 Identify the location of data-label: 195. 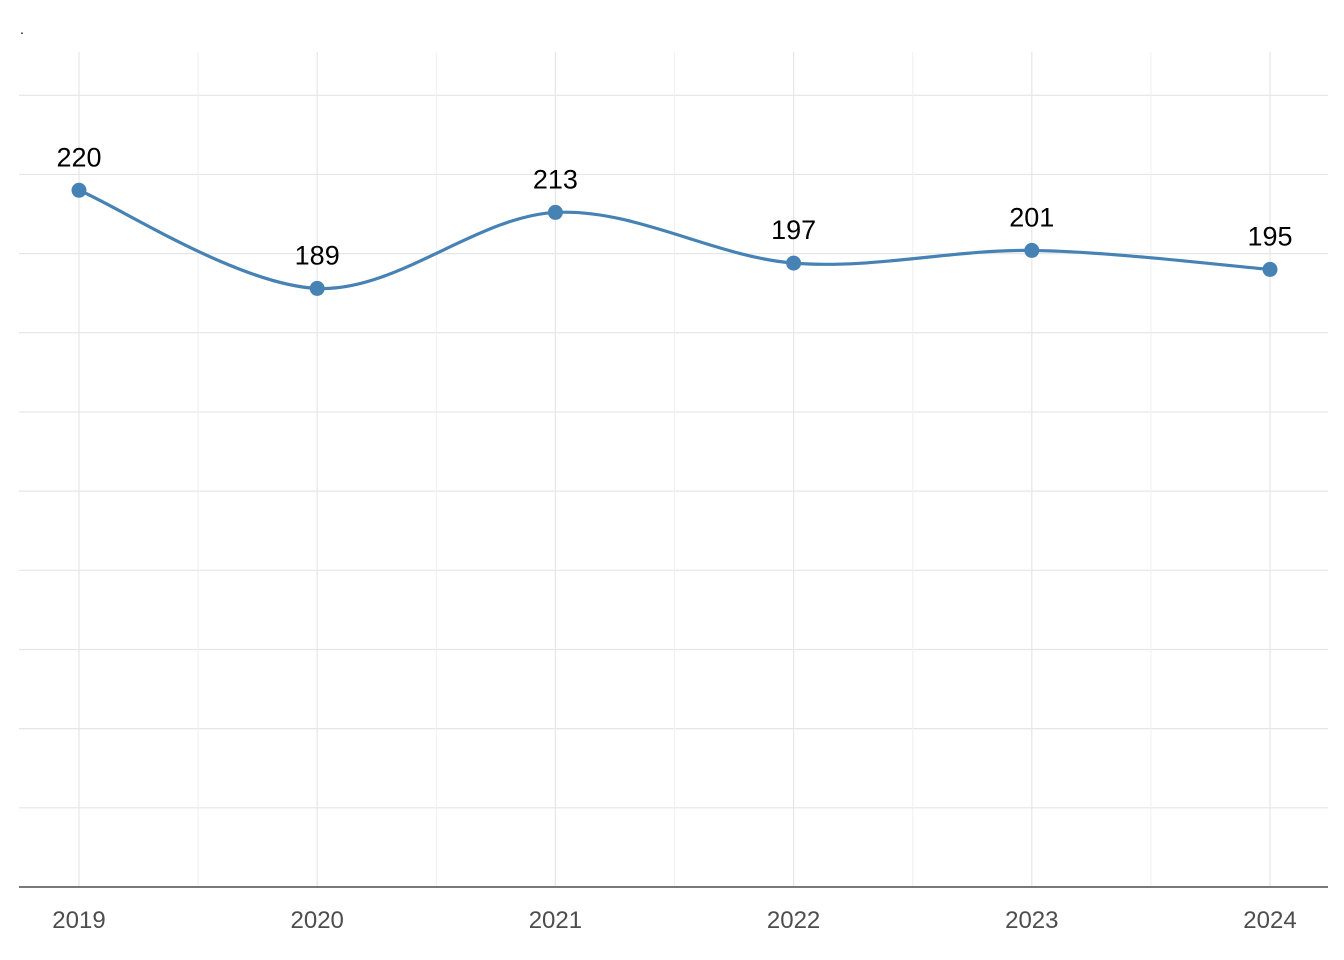
(1269, 236).